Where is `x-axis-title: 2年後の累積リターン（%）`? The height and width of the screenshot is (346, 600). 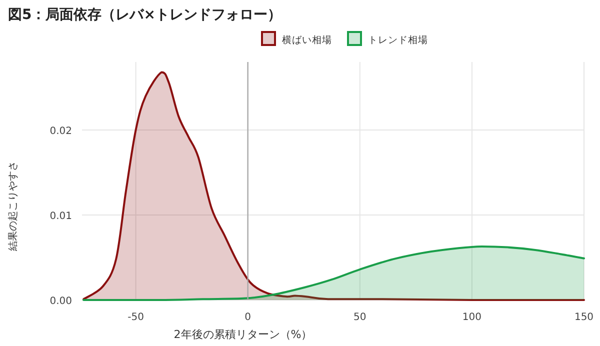
x-axis-title: 2年後の累積リターン（%） is located at coordinates (243, 334).